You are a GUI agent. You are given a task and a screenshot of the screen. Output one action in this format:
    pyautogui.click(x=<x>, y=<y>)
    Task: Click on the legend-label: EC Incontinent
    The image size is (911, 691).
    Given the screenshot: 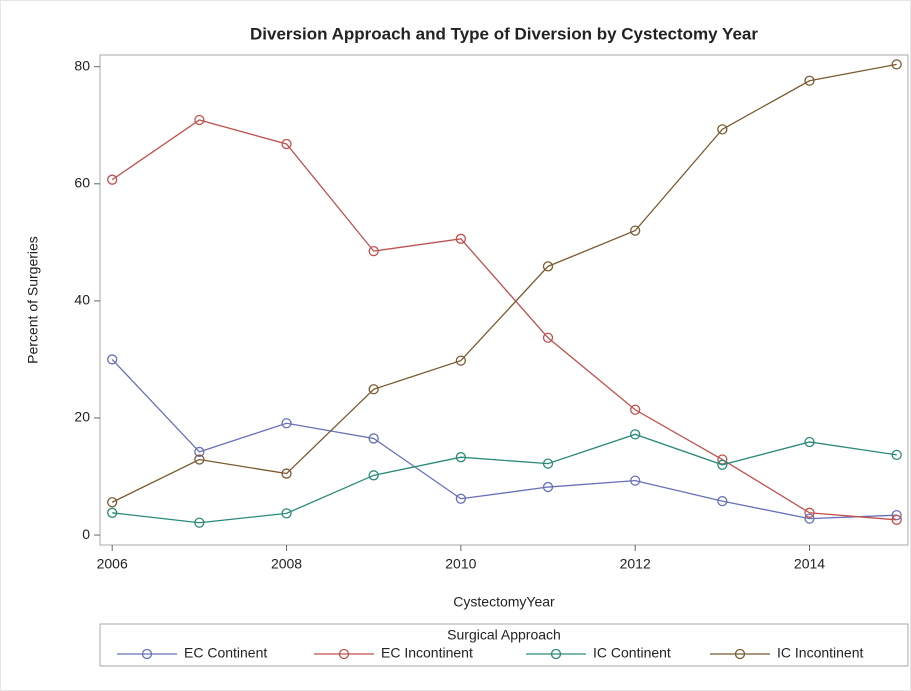 What is the action you would take?
    pyautogui.click(x=427, y=653)
    